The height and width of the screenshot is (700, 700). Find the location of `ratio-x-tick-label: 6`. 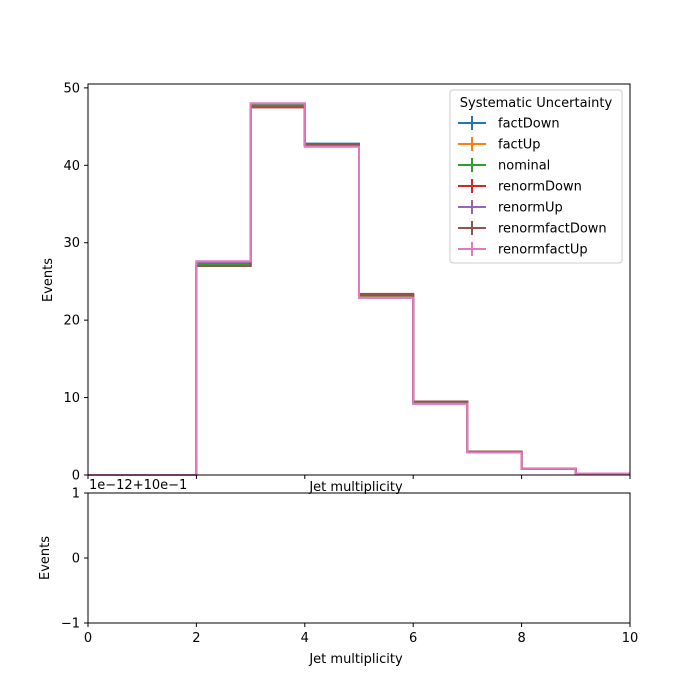

ratio-x-tick-label: 6 is located at coordinates (413, 638).